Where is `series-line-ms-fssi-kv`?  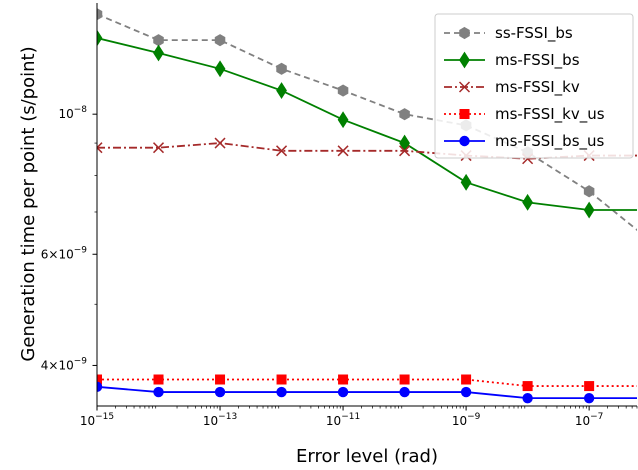 series-line-ms-fssi-kv is located at coordinates (367, 151).